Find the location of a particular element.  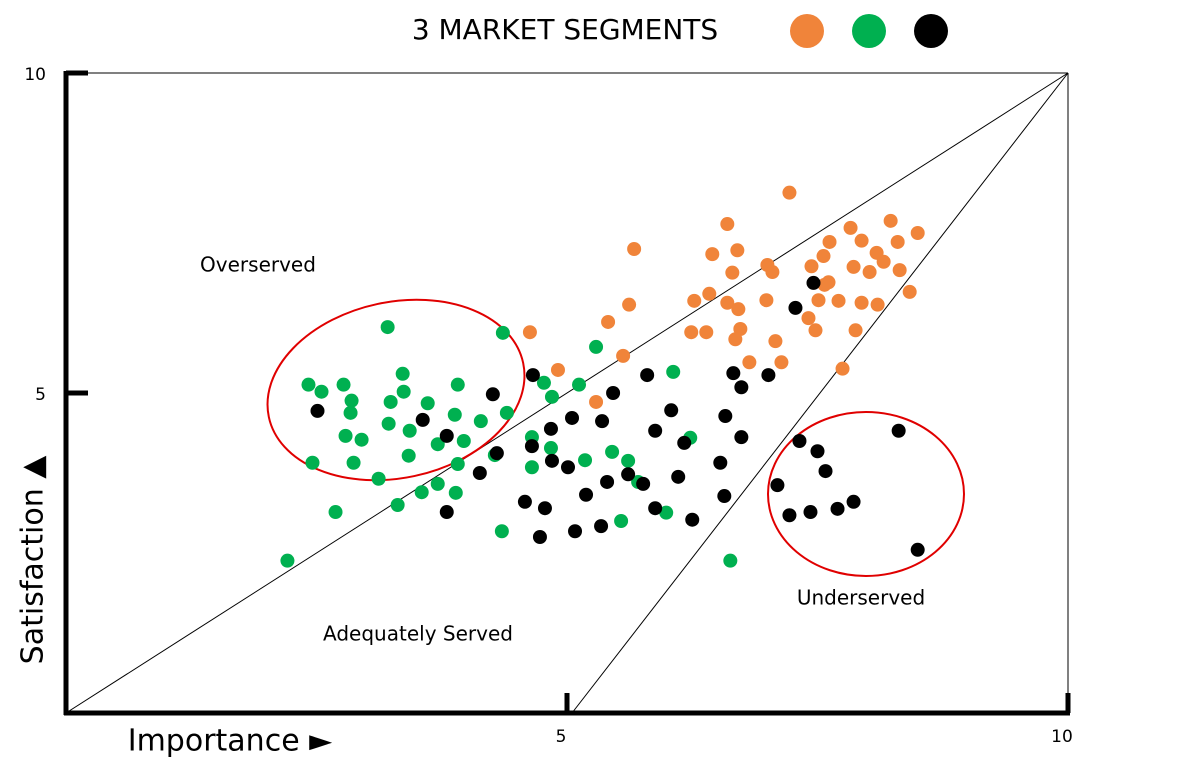

segment-ellipse is located at coordinates (396, 390).